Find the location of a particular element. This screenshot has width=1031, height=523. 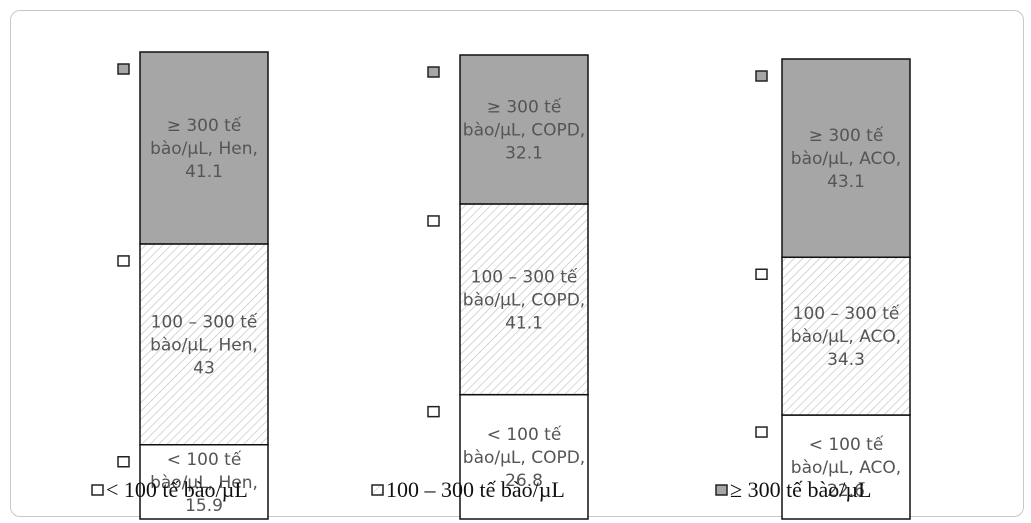

data-label-copd-2: ≥ 300 tế bào/µL, COPD, 32.1 is located at coordinates (524, 129).